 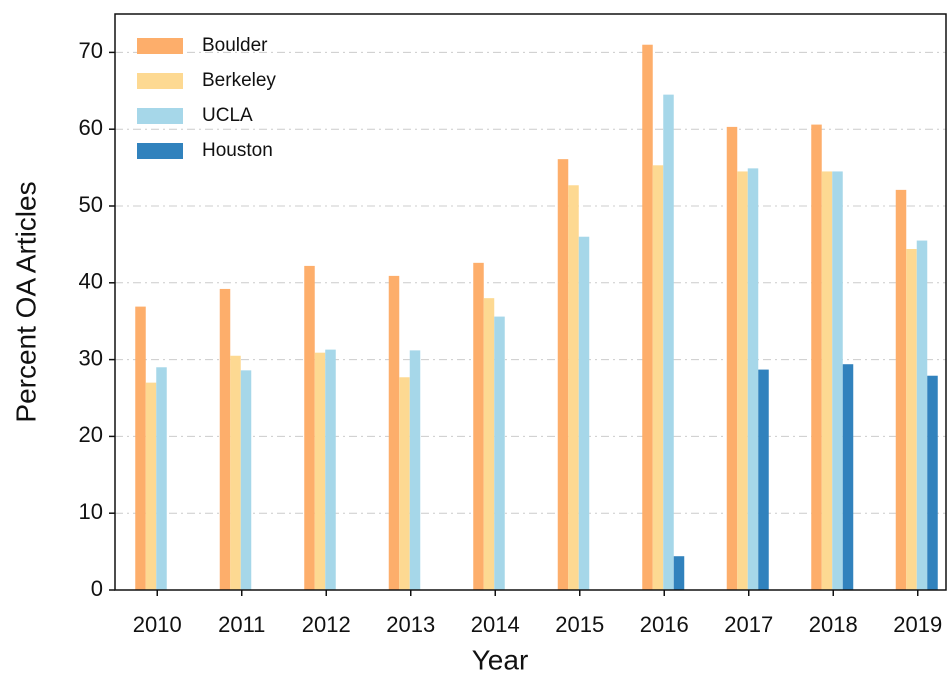 I want to click on y-tick-label: 70, so click(x=91, y=50).